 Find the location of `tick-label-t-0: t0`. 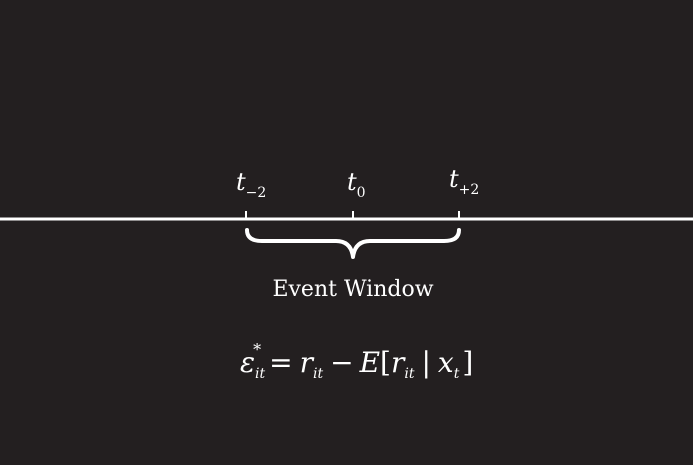

tick-label-t-0: t0 is located at coordinates (356, 184).